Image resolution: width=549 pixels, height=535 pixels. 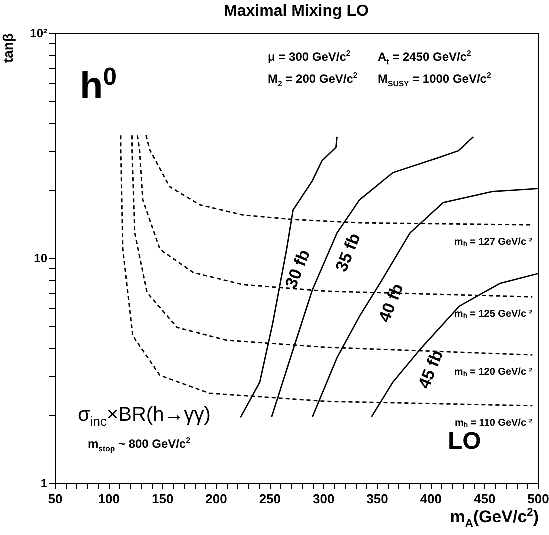 What do you see at coordinates (39, 33) in the screenshot?
I see `y-tick-label: 10²` at bounding box center [39, 33].